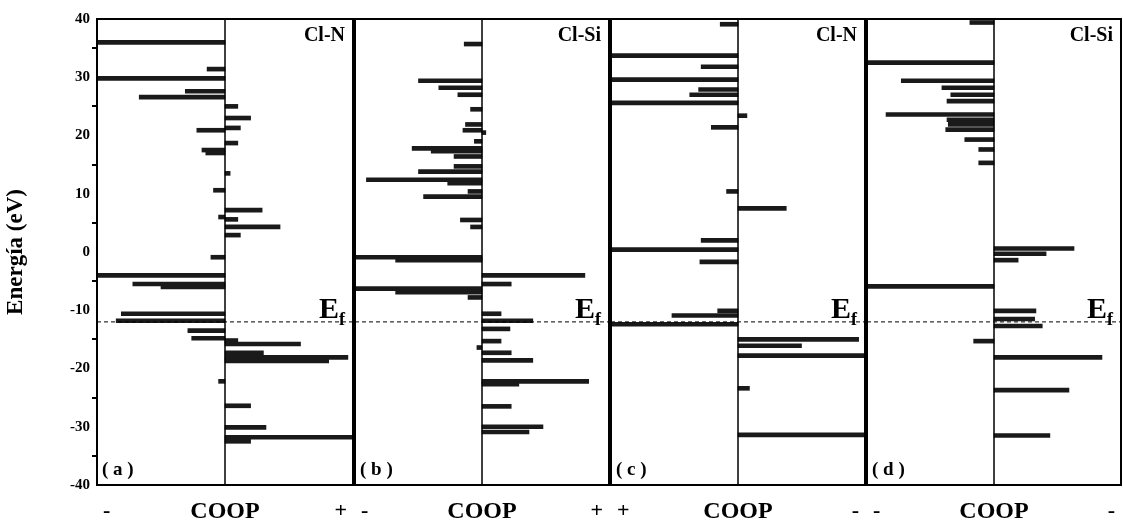 The width and height of the screenshot is (1123, 525). What do you see at coordinates (631, 469) in the screenshot?
I see `annotation: ( c )` at bounding box center [631, 469].